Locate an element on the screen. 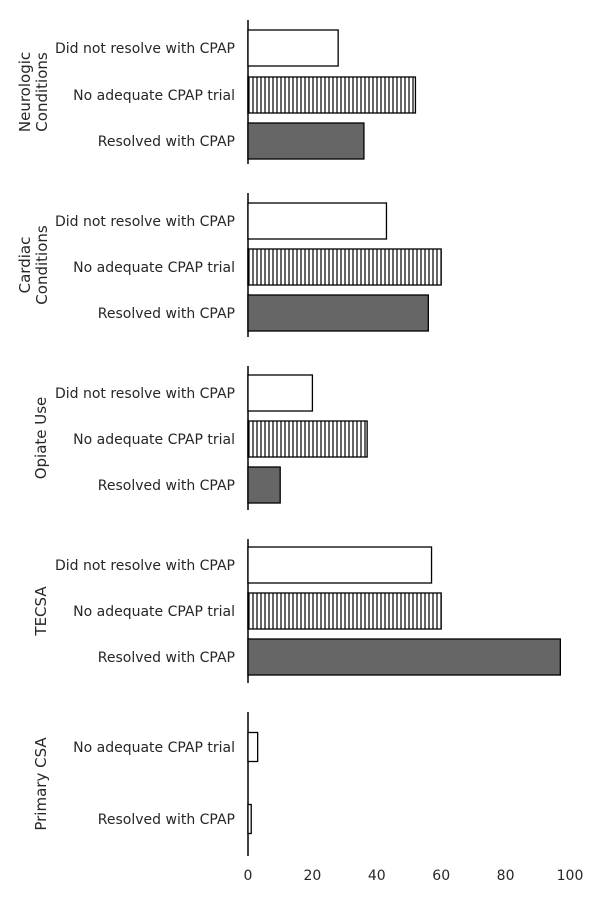 The width and height of the screenshot is (600, 900). x-tick-label: 40 is located at coordinates (377, 876).